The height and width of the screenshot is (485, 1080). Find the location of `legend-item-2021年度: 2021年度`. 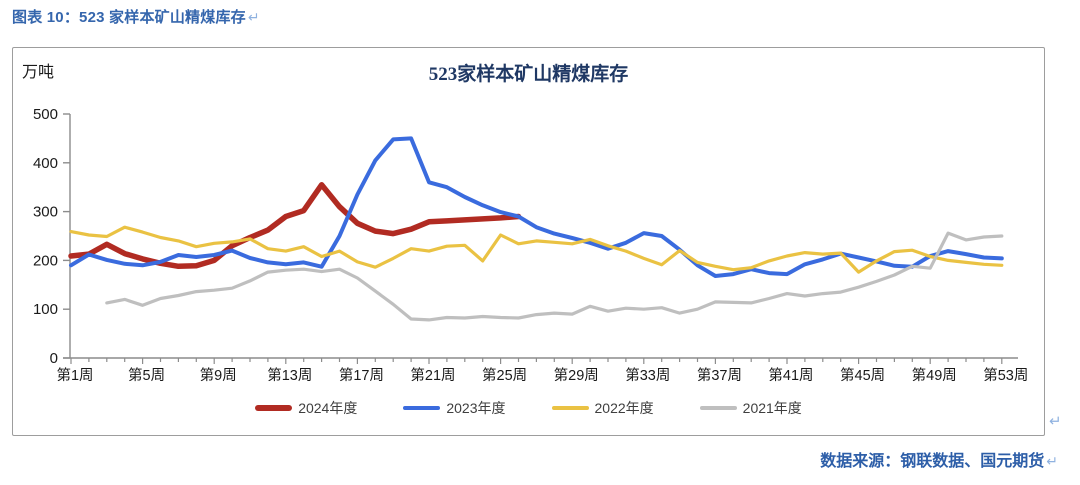

legend-item-2021年度: 2021年度 is located at coordinates (750, 408).